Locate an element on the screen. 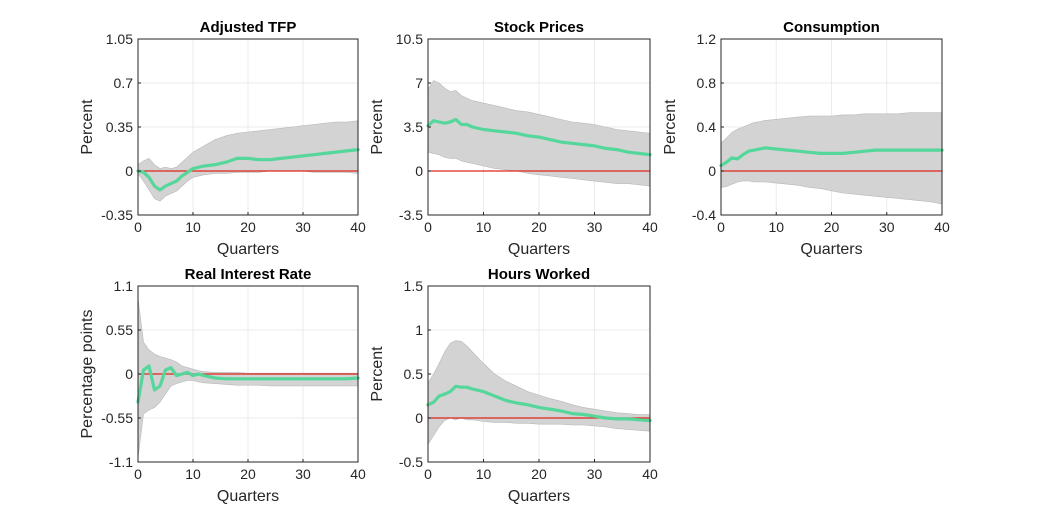 The height and width of the screenshot is (521, 1042). y-tick-label: 1.5 is located at coordinates (414, 286).